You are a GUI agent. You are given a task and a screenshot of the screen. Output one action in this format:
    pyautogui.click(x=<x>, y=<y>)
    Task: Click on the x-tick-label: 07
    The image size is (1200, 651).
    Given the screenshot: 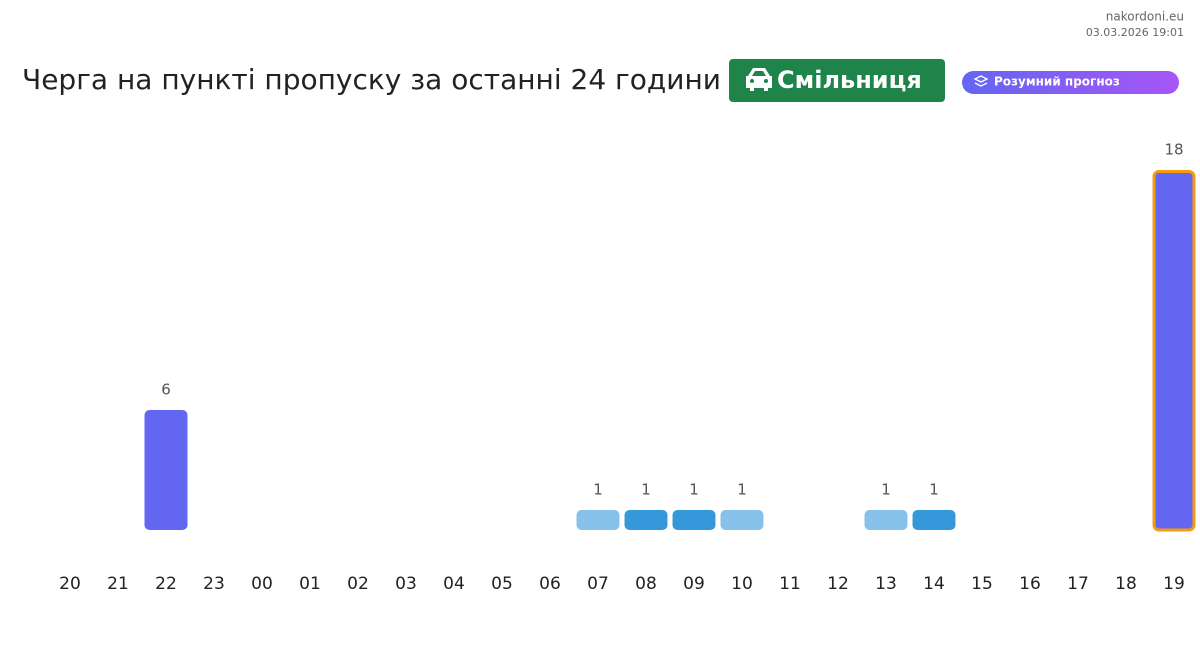 What is the action you would take?
    pyautogui.click(x=598, y=584)
    